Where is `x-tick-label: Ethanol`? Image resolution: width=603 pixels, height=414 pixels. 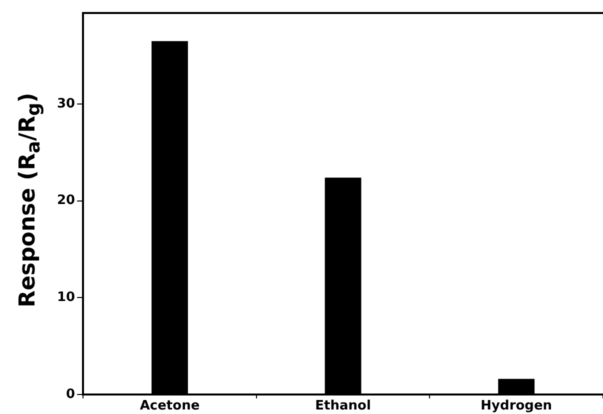
x-tick-label: Ethanol is located at coordinates (343, 406).